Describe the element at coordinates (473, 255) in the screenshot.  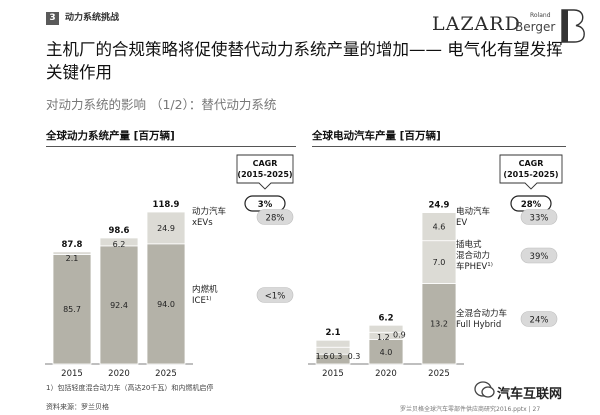
I see `legend-label-1-line-1: 混合动力` at that location.